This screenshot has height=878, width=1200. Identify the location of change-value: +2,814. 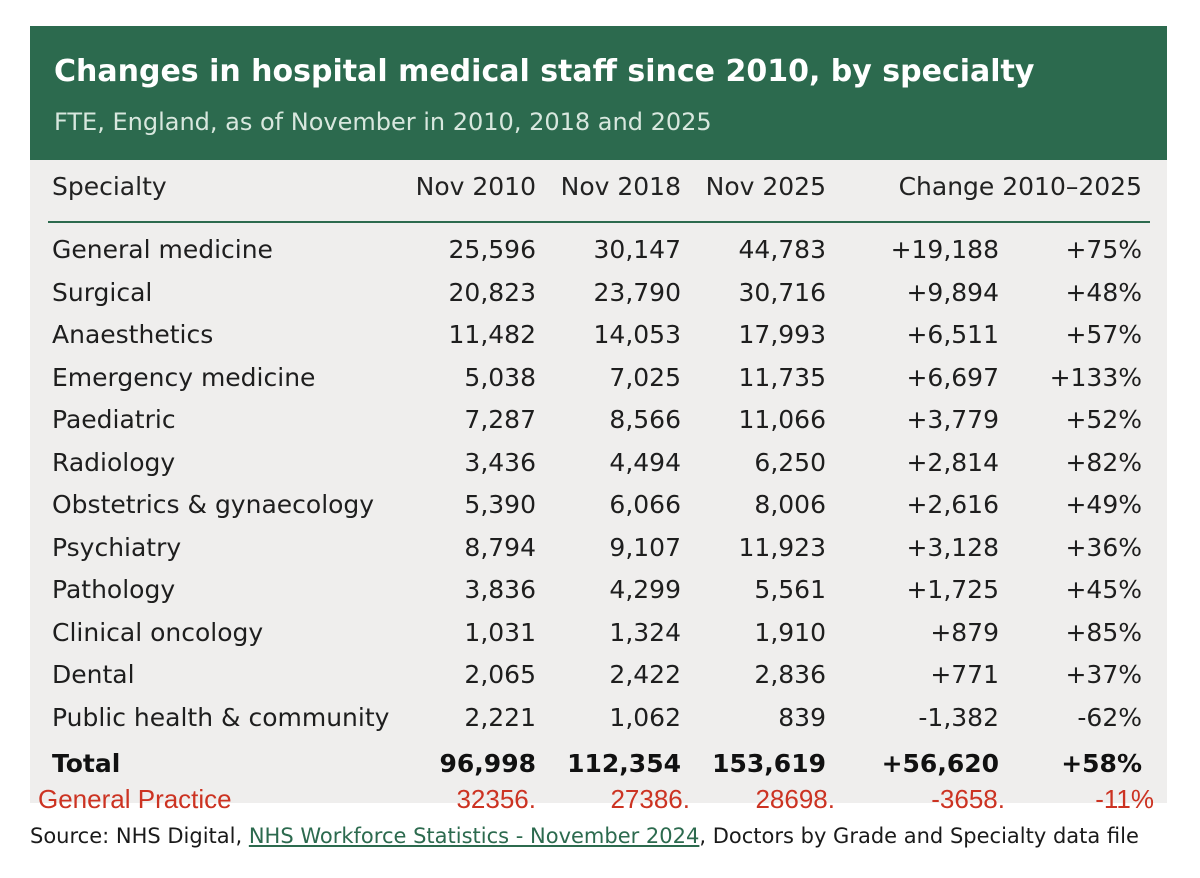
(952, 462).